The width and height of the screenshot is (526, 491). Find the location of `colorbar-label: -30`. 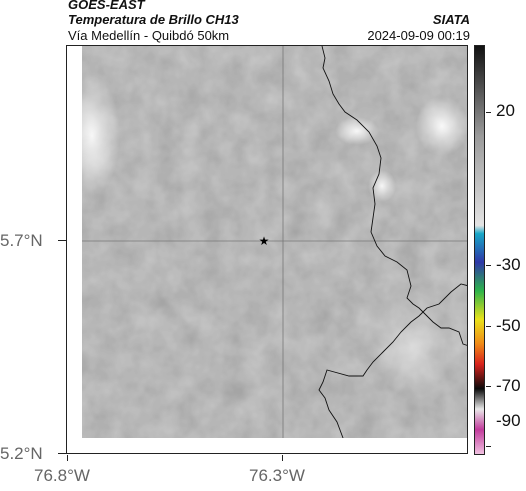

colorbar-label: -30 is located at coordinates (508, 264).